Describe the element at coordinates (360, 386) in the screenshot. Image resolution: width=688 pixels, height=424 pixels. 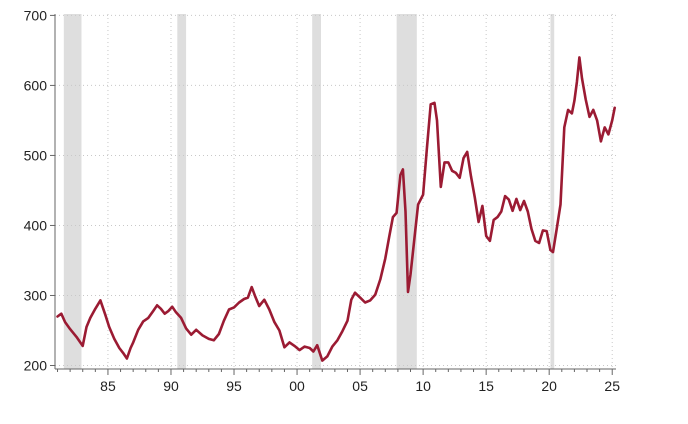
I see `x-tick-label: 05` at that location.